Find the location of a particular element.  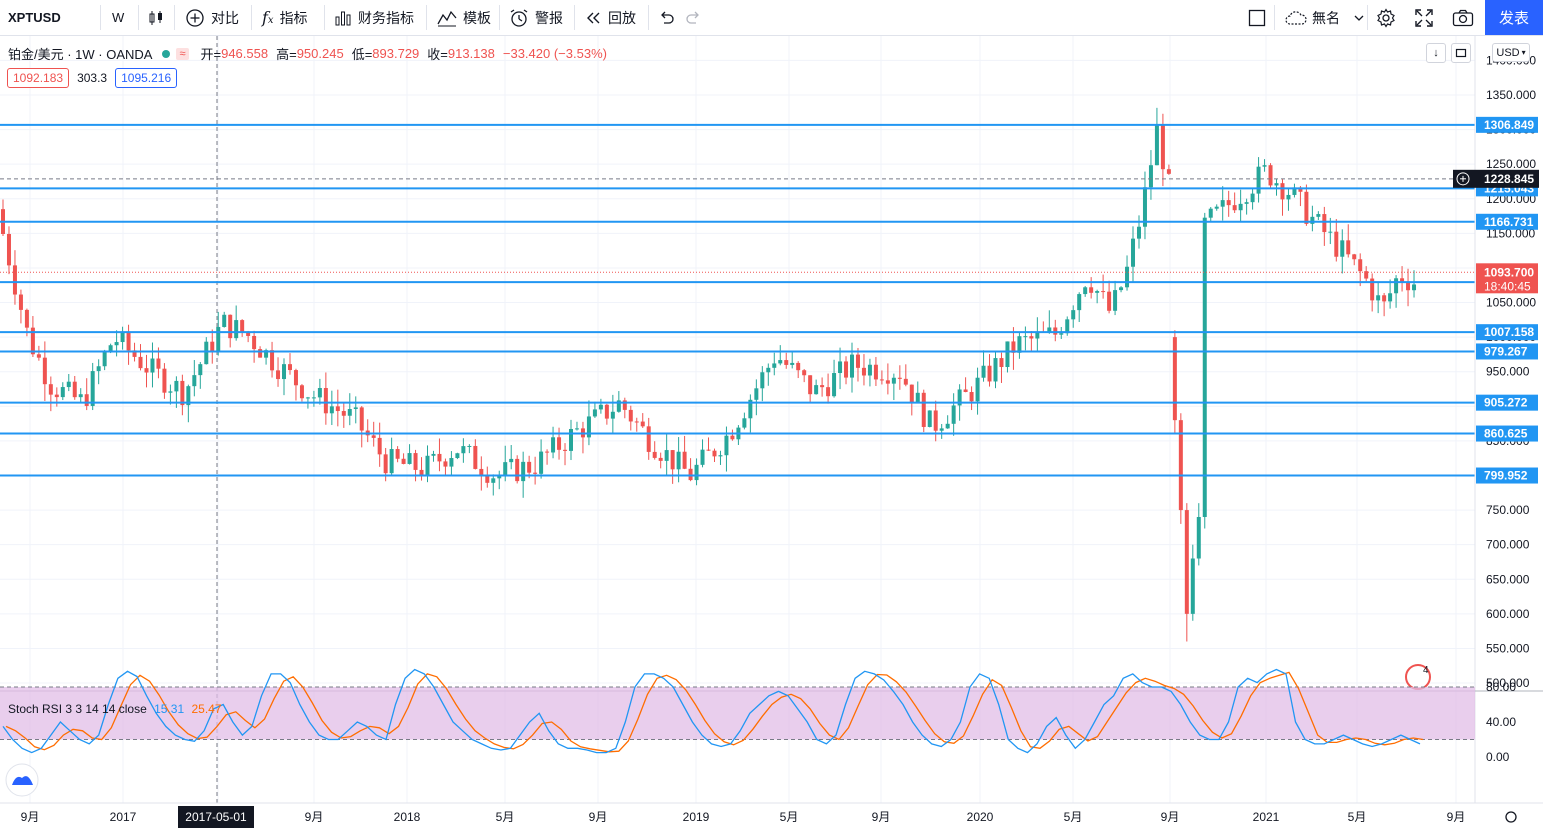

templates-button: 模板 is located at coordinates (464, 17).